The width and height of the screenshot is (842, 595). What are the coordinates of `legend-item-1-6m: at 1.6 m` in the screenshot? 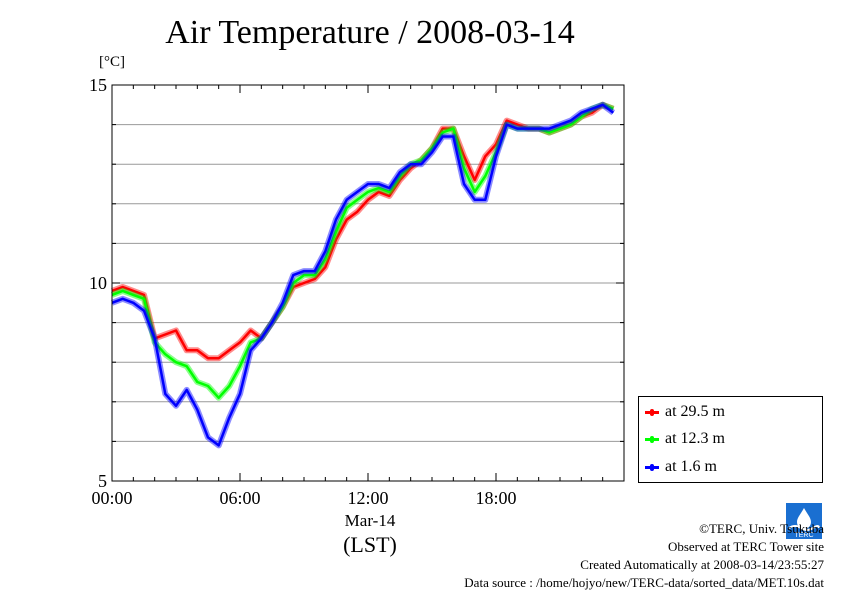 It's located at (681, 467).